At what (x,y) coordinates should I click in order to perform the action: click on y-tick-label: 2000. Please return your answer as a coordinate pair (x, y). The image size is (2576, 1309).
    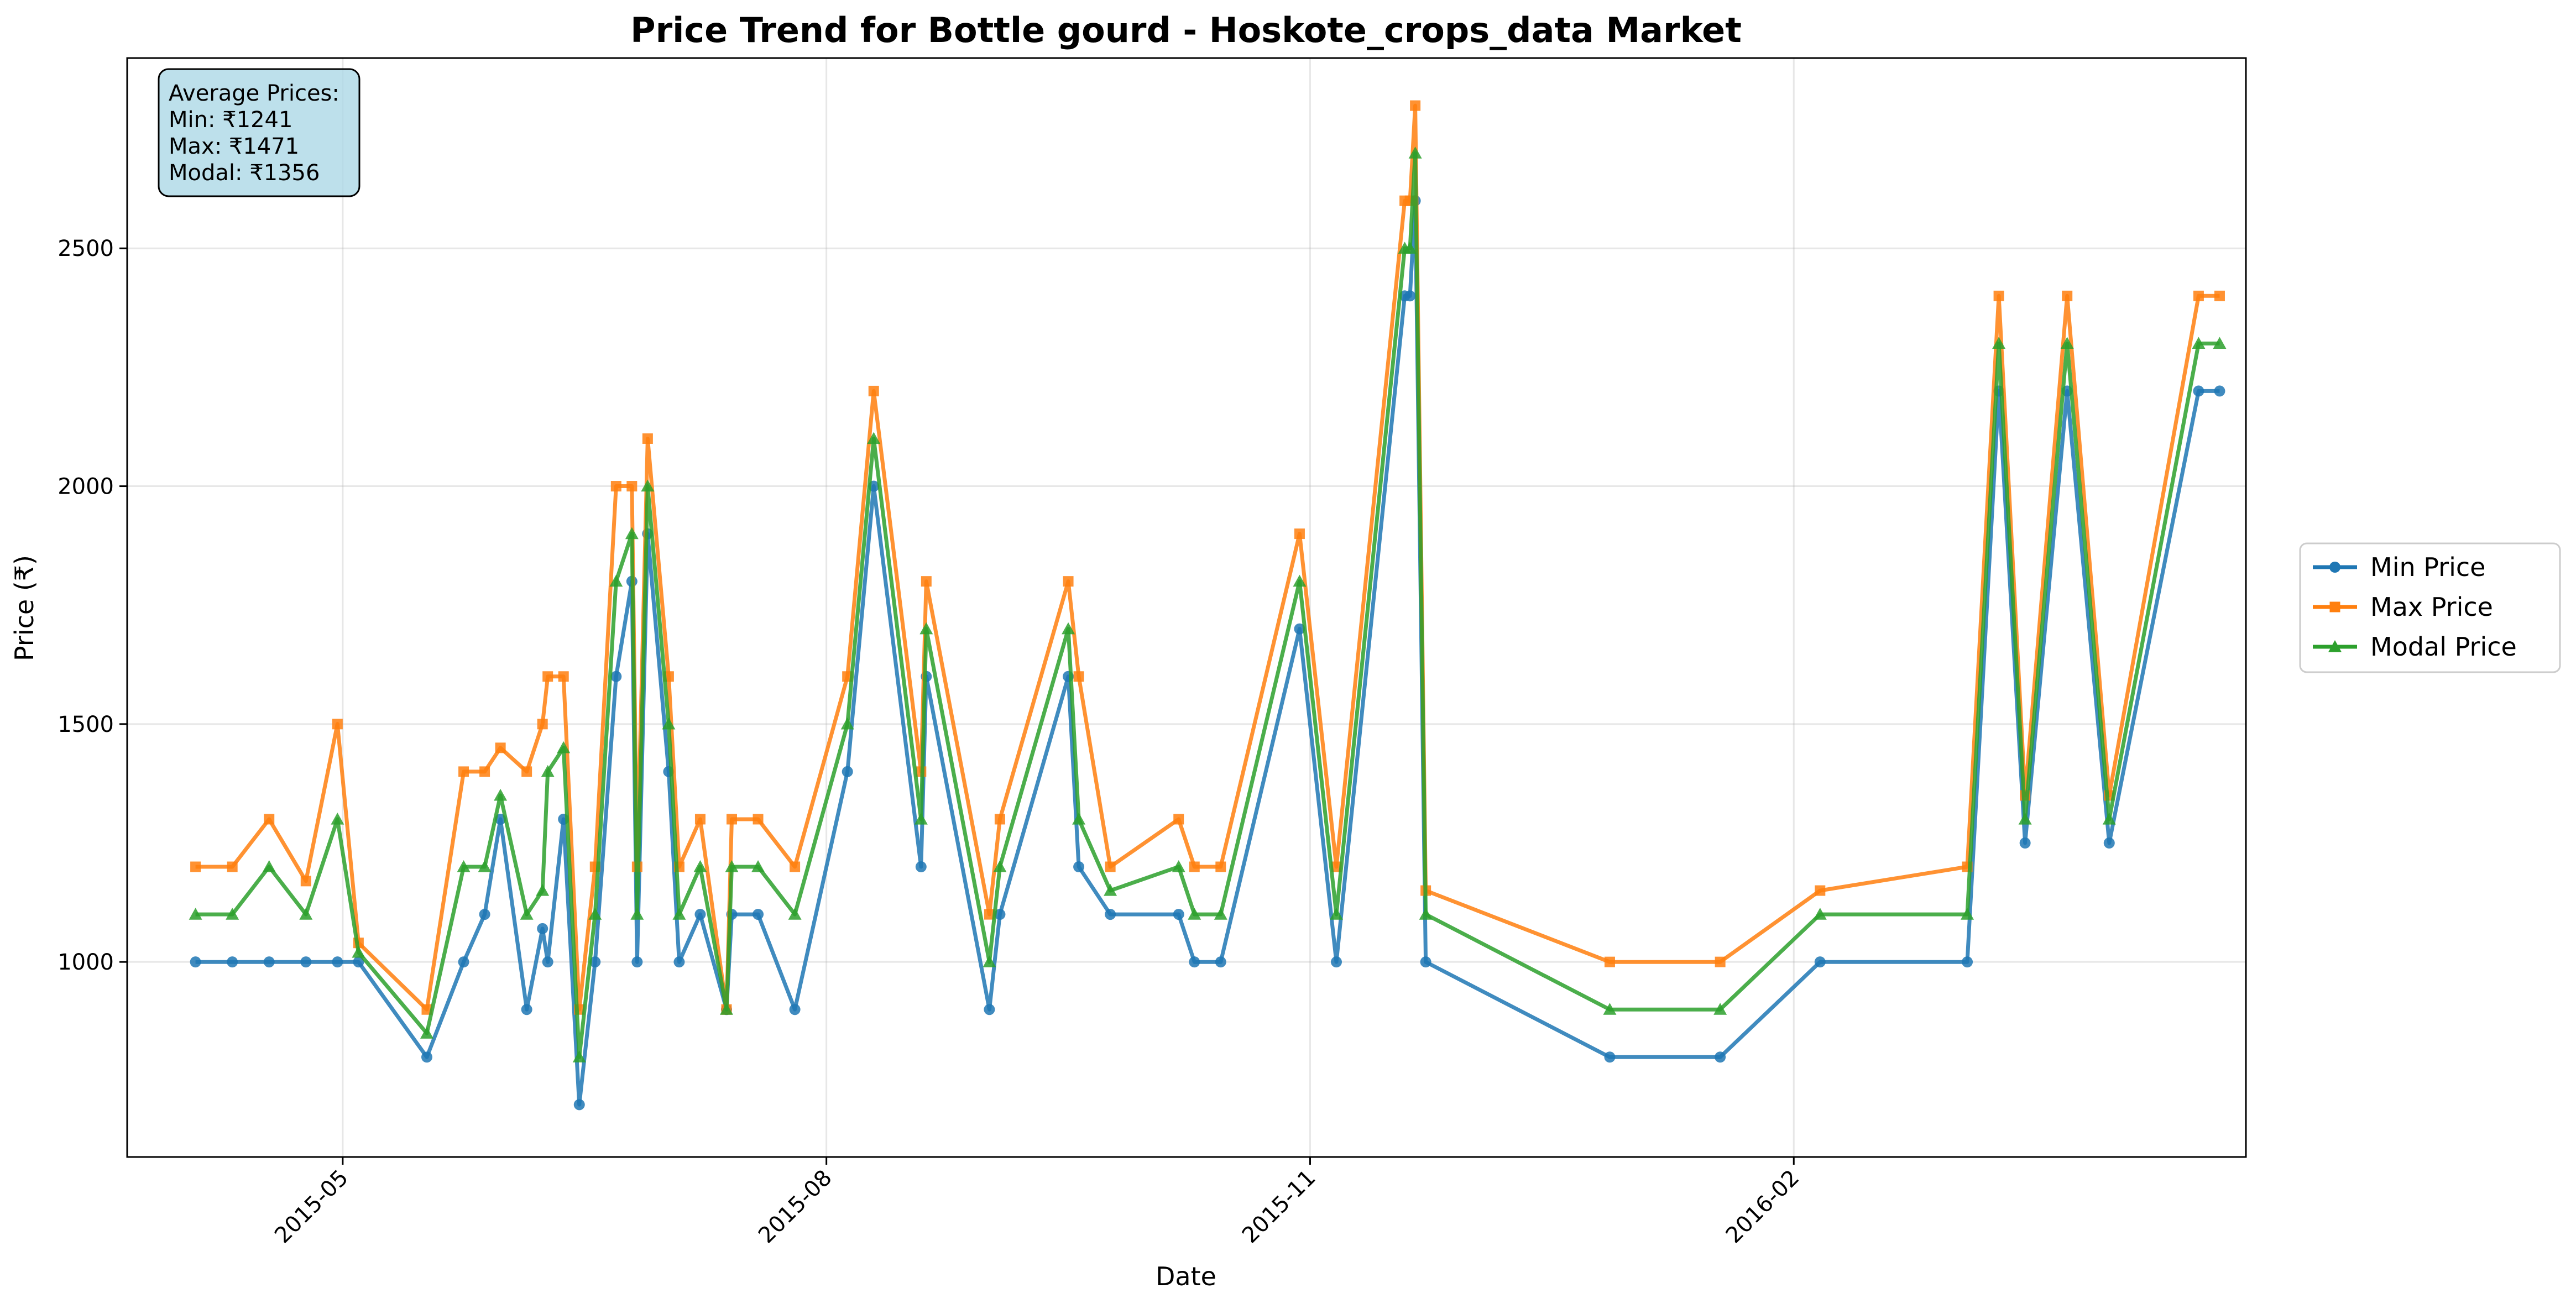
    Looking at the image, I should click on (86, 487).